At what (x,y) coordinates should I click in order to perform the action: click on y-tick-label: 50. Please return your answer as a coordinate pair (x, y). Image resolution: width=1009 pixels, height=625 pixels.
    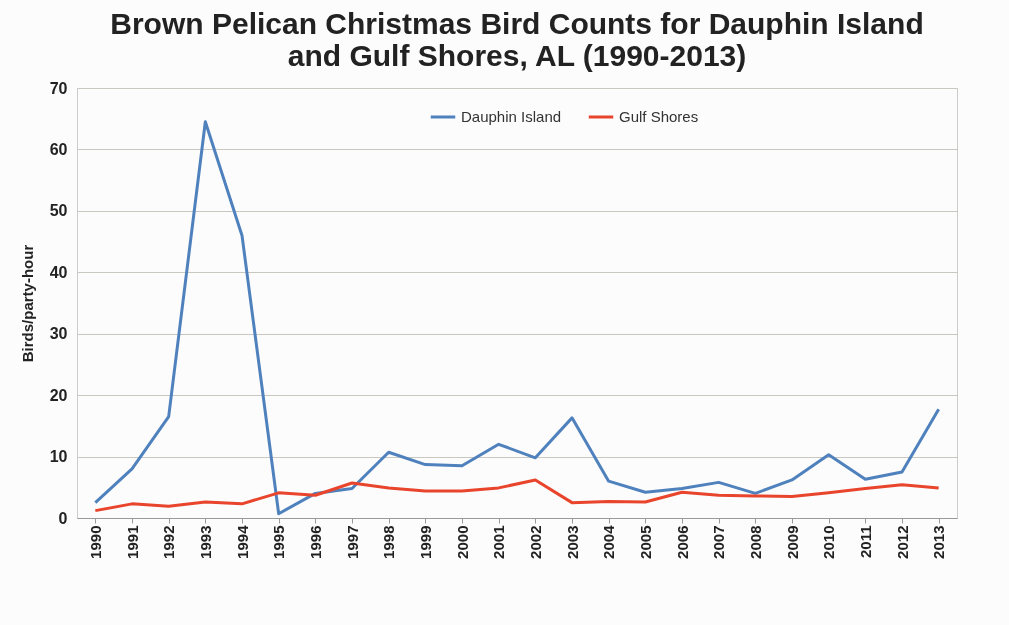
    Looking at the image, I should click on (58, 211).